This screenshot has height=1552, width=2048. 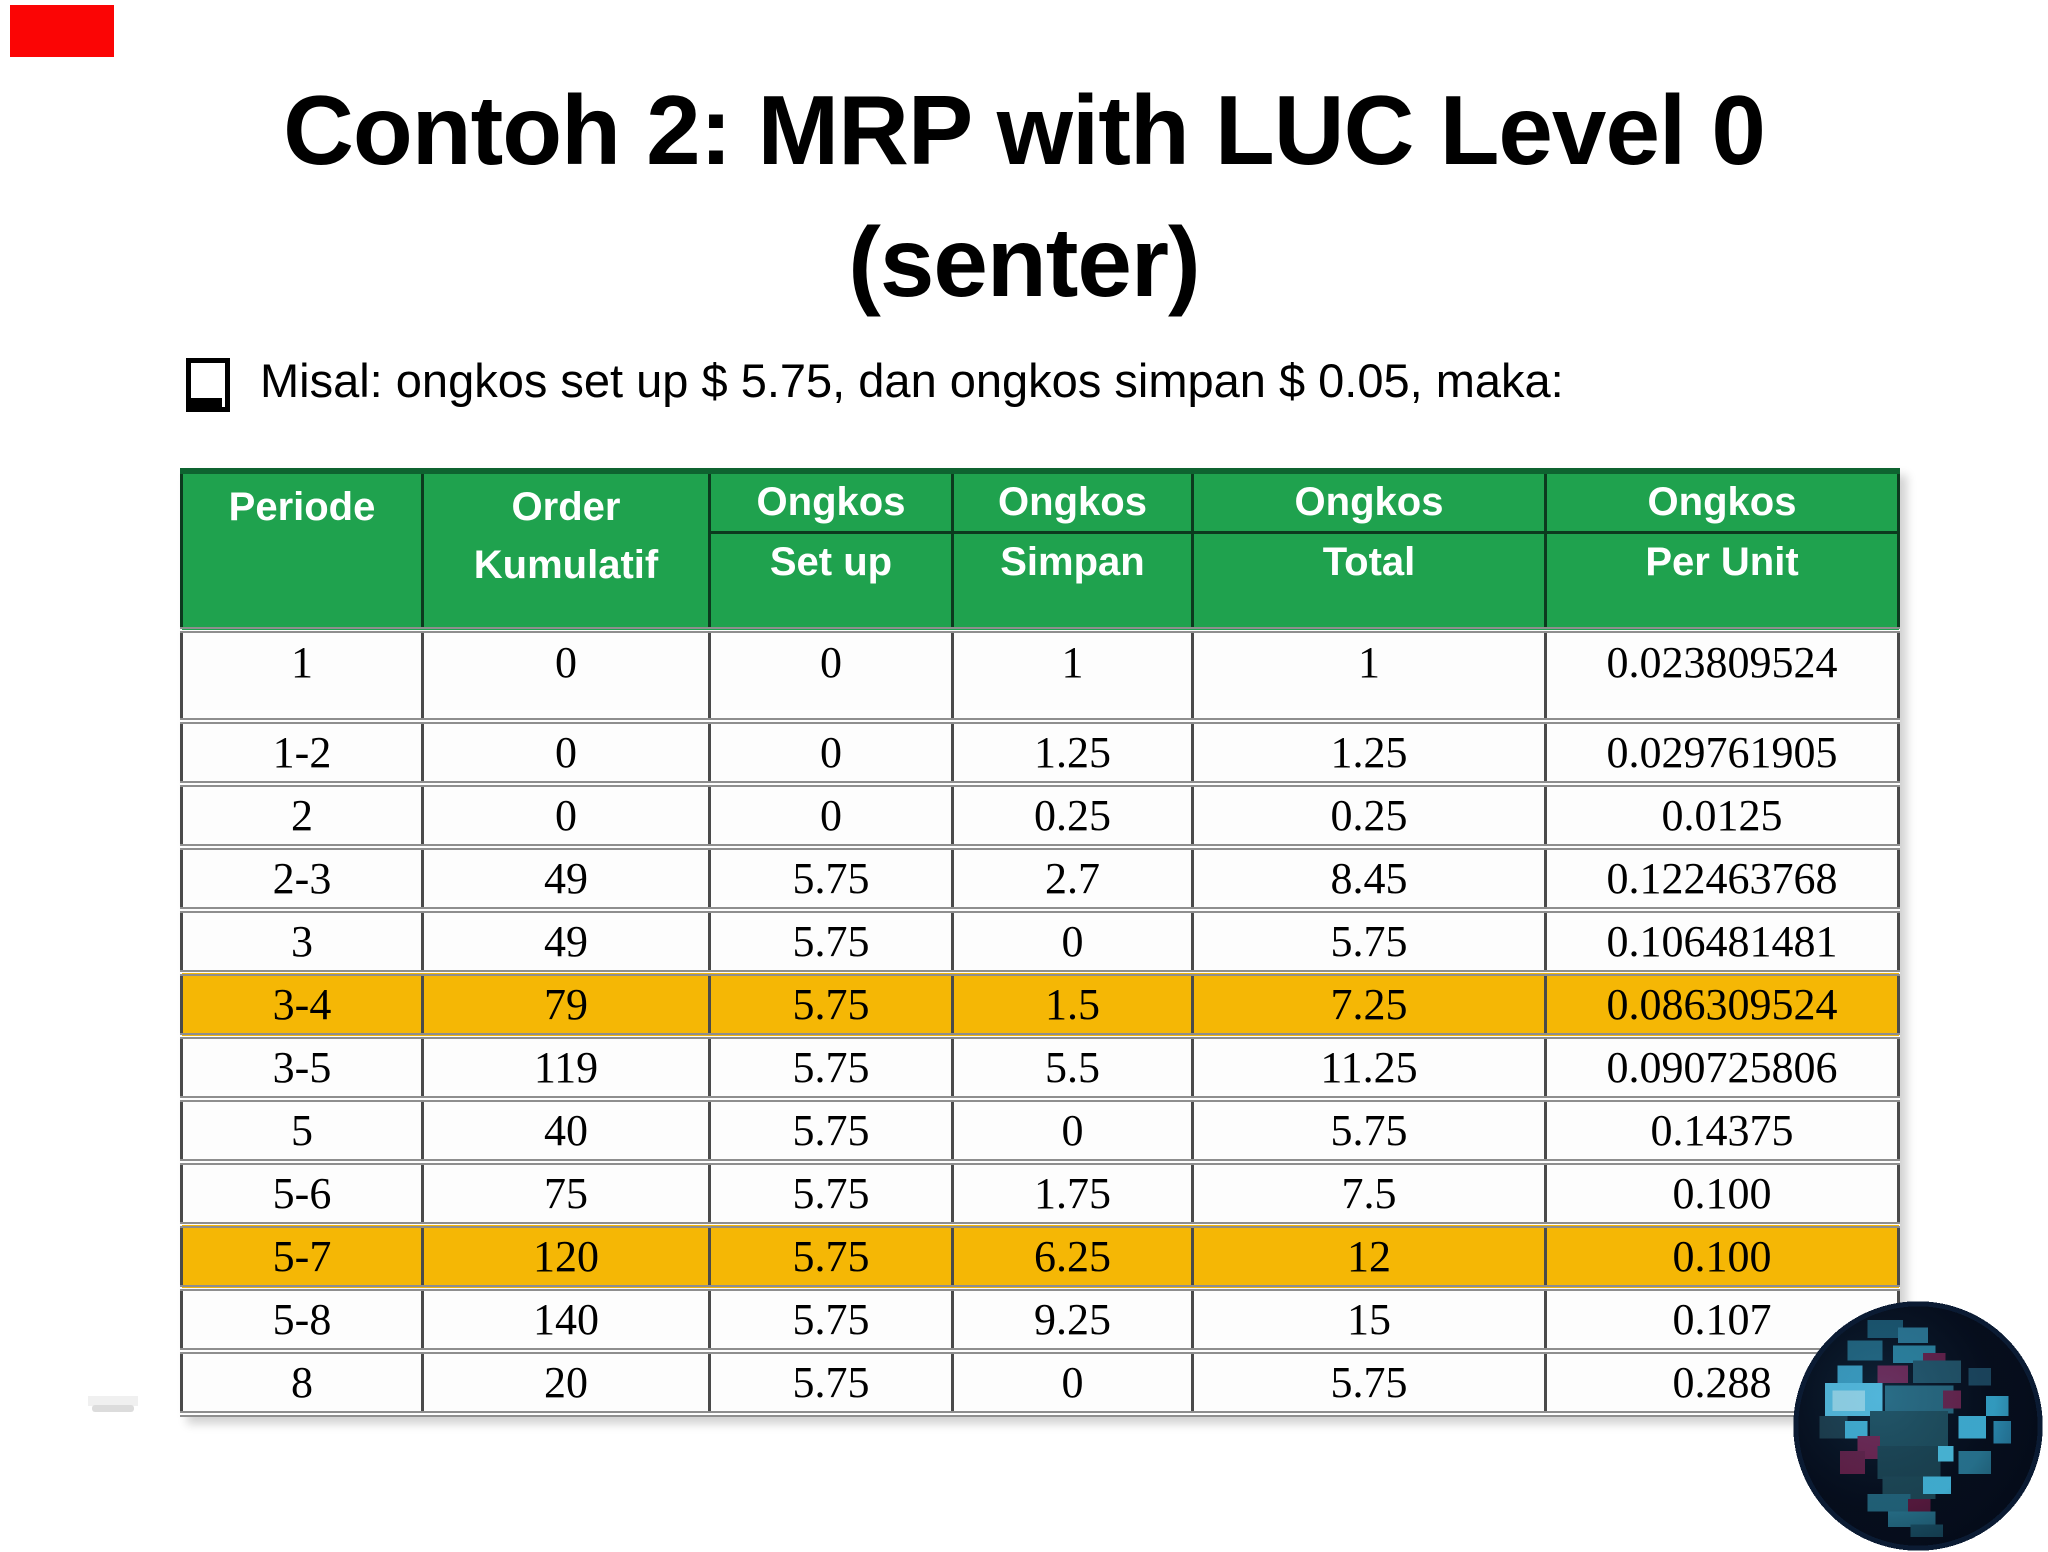 What do you see at coordinates (1369, 1256) in the screenshot?
I see `table-cell: 12` at bounding box center [1369, 1256].